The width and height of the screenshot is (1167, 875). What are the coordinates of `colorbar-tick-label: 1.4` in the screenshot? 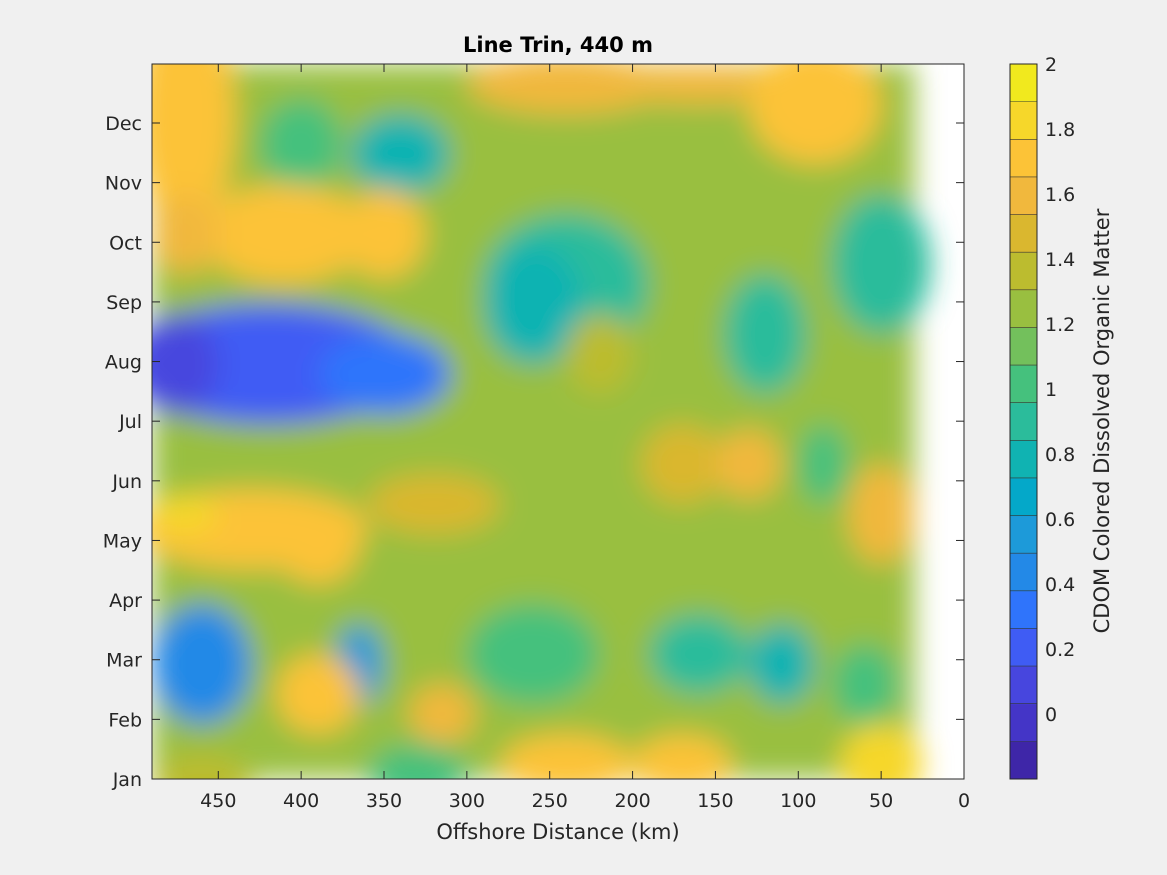 It's located at (1060, 260).